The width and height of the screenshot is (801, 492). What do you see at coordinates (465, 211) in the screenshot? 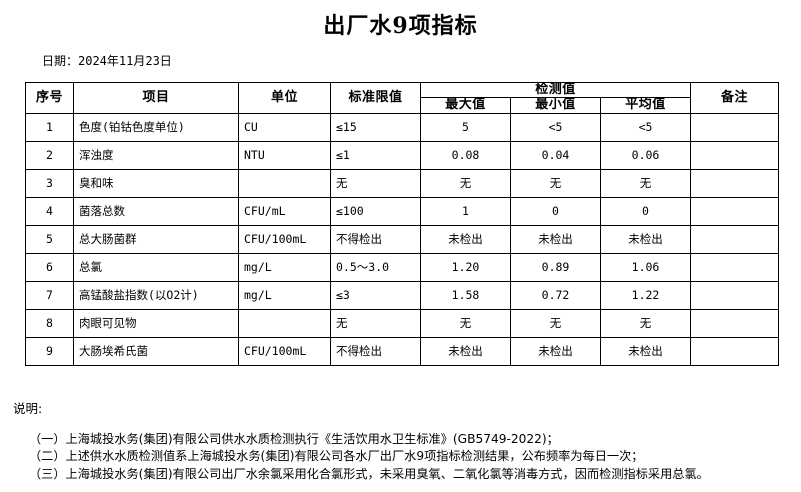
I see `cell-max: 1` at bounding box center [465, 211].